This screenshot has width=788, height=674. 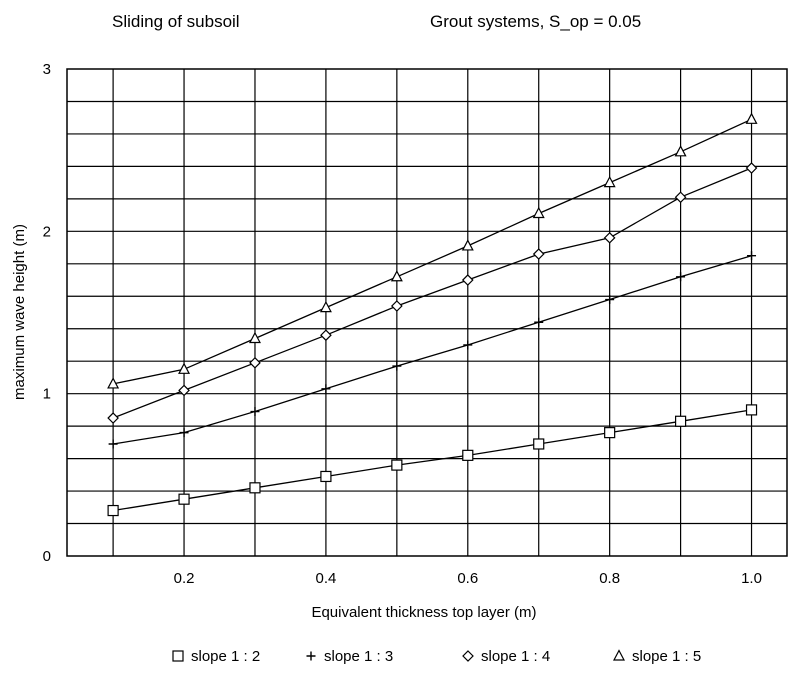 What do you see at coordinates (535, 21) in the screenshot?
I see `chart-title-right: Grout systems, S_op = 0.05` at bounding box center [535, 21].